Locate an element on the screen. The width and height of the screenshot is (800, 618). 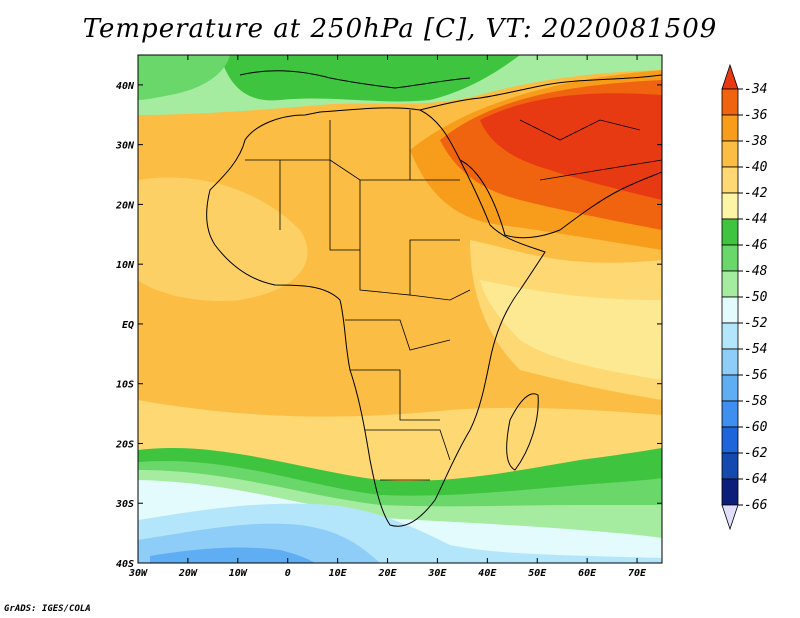
lon-tick-label: 70E is located at coordinates (637, 573).